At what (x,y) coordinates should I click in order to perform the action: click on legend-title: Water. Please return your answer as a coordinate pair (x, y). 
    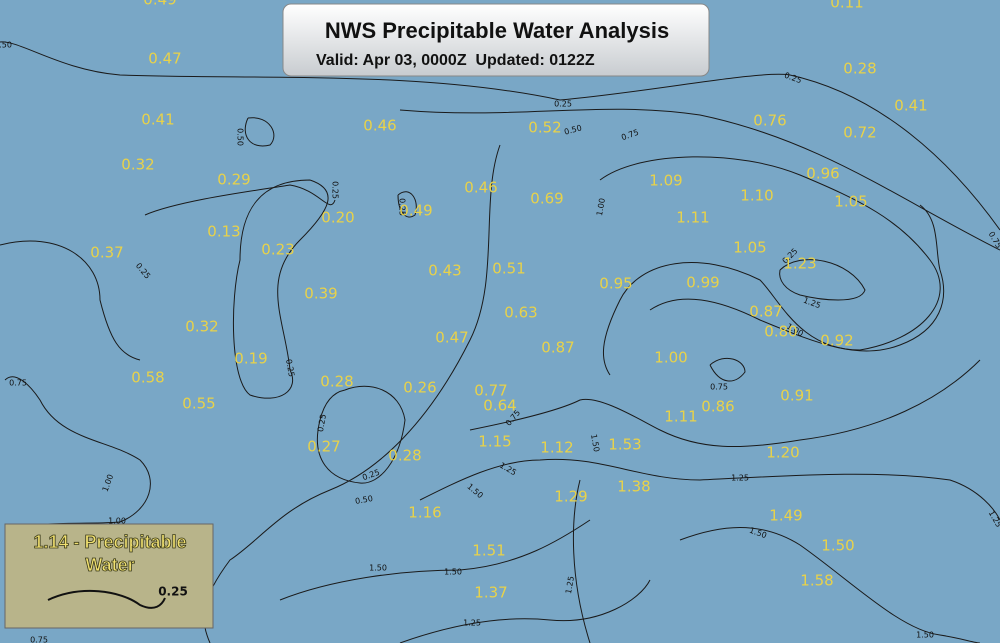
    Looking at the image, I should click on (109, 565).